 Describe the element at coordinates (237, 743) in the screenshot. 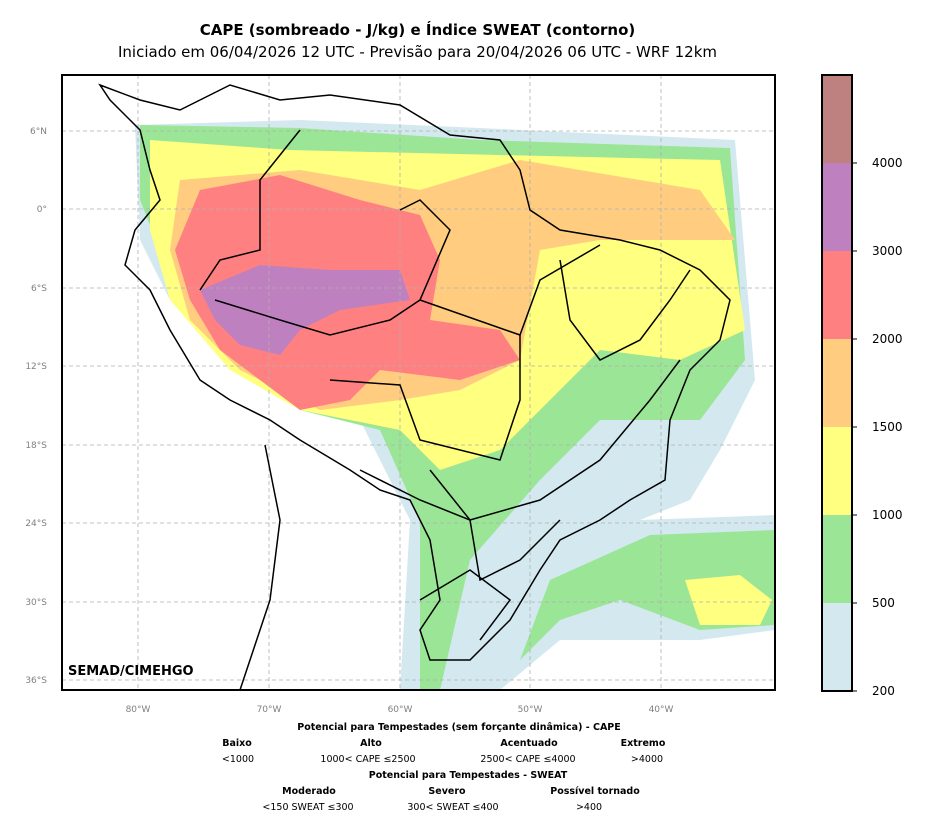

I see `cape-class-label: Baixo` at that location.